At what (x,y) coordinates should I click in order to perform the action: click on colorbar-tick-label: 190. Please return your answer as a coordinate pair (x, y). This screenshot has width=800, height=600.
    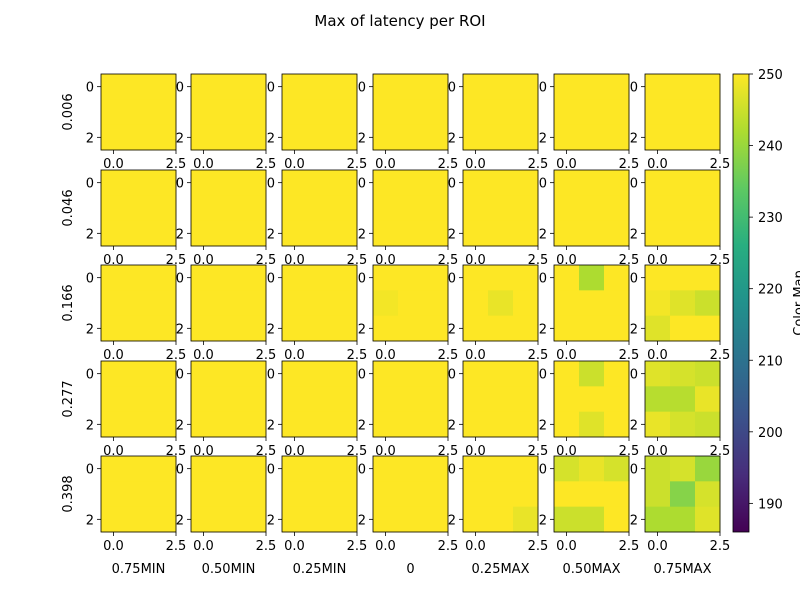
    Looking at the image, I should click on (770, 504).